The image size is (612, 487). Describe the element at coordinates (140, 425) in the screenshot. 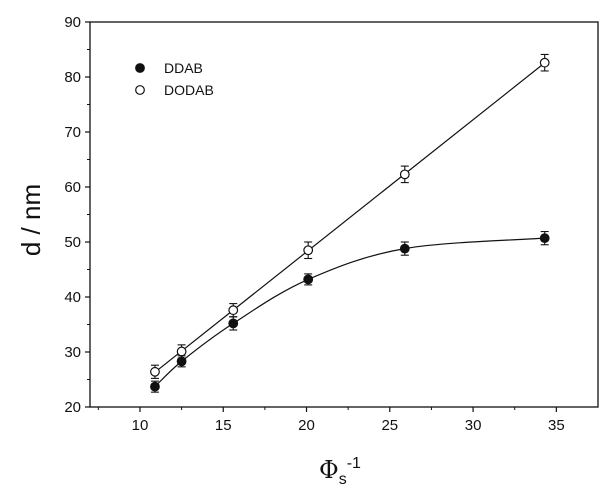

I see `x-tick-label: 10` at that location.